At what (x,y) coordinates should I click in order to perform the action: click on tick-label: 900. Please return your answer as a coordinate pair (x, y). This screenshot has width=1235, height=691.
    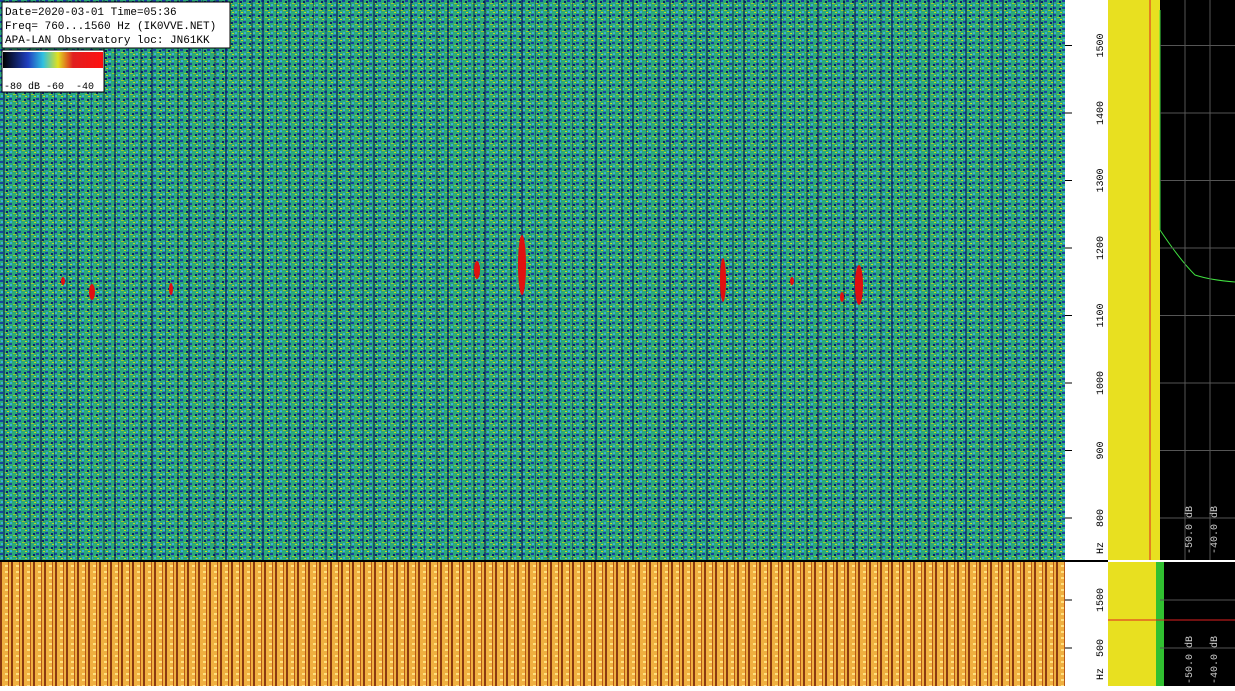
    Looking at the image, I should click on (1101, 450).